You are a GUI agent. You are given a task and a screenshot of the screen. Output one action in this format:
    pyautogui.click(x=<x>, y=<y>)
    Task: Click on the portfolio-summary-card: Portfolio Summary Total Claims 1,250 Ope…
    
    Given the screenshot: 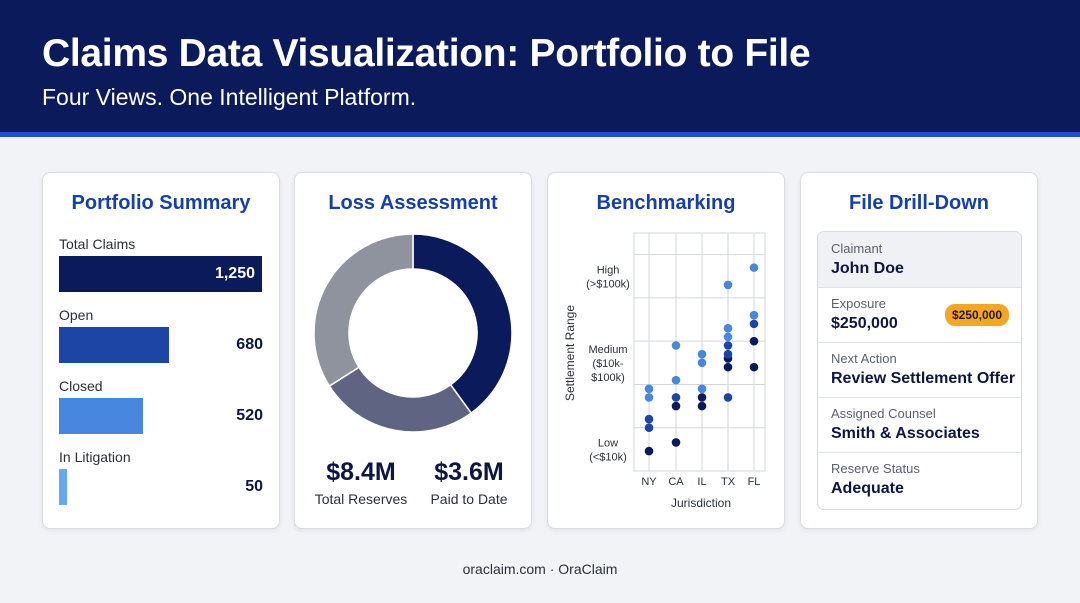 What is the action you would take?
    pyautogui.click(x=161, y=350)
    